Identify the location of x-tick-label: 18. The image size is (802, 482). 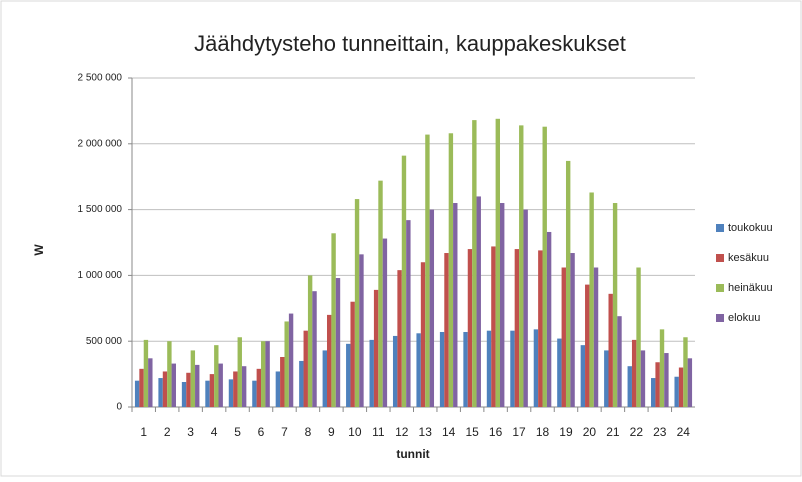
(543, 432).